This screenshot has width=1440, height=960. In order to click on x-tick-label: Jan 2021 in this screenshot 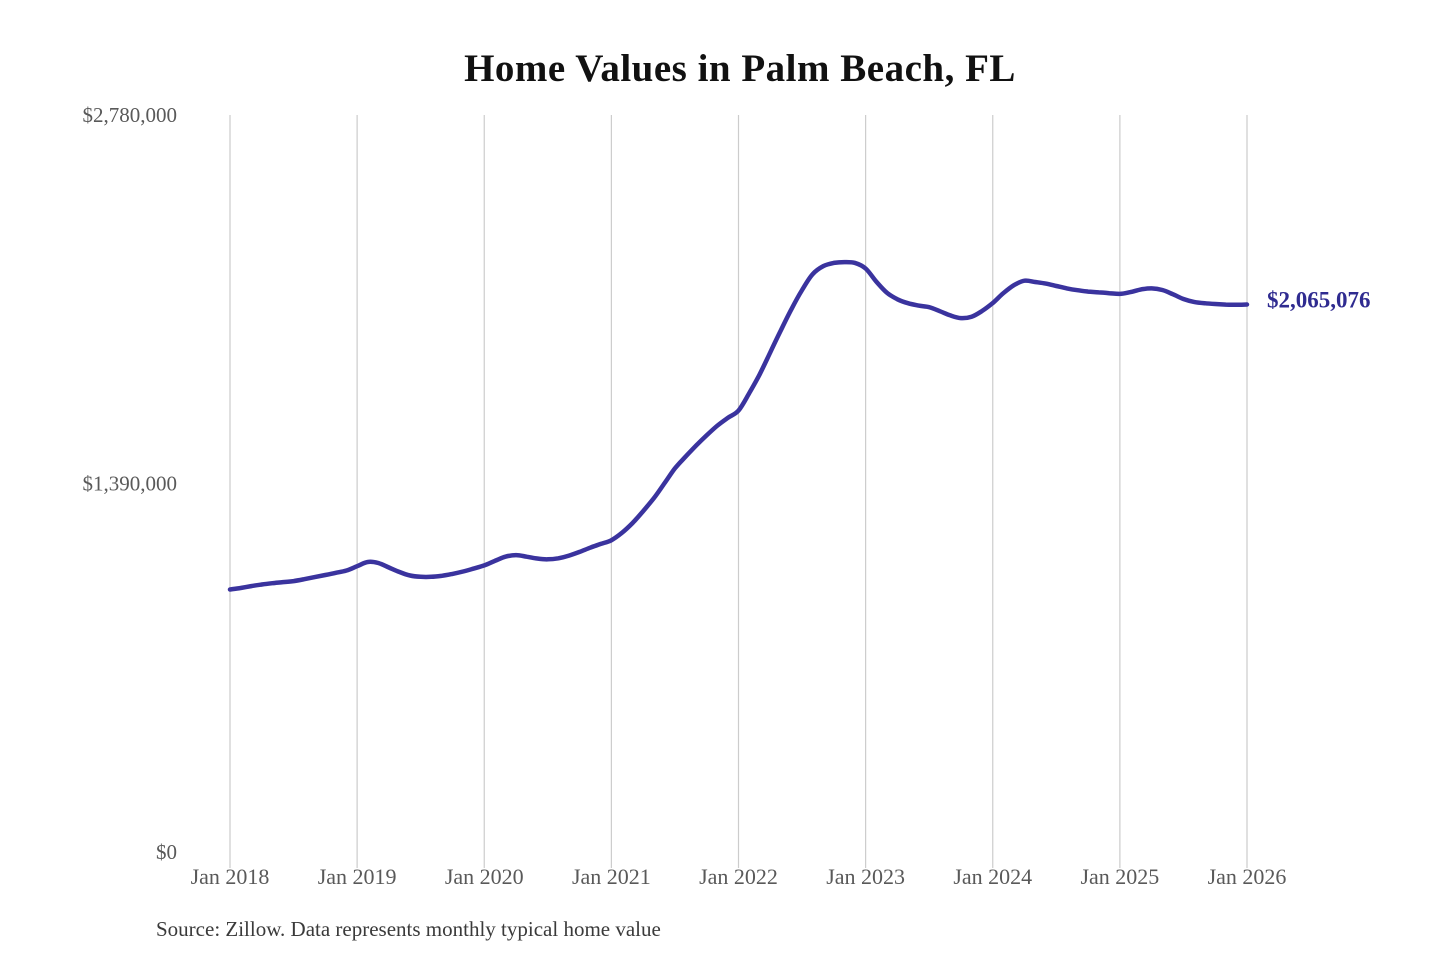, I will do `click(611, 876)`.